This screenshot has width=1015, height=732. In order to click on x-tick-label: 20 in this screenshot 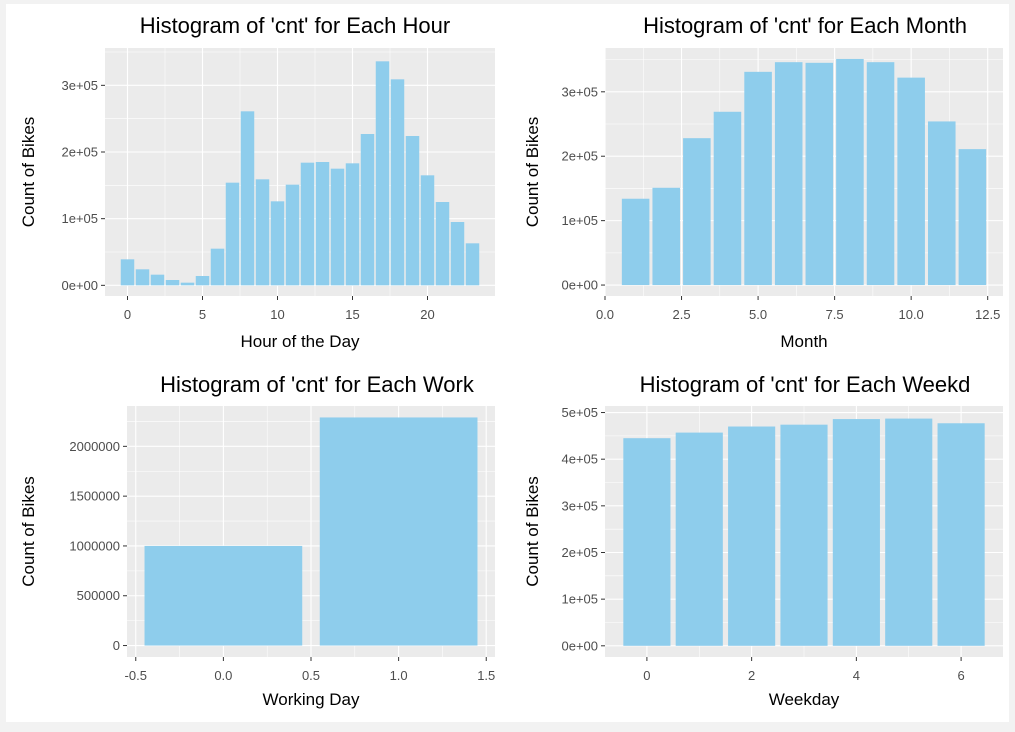, I will do `click(427, 314)`.